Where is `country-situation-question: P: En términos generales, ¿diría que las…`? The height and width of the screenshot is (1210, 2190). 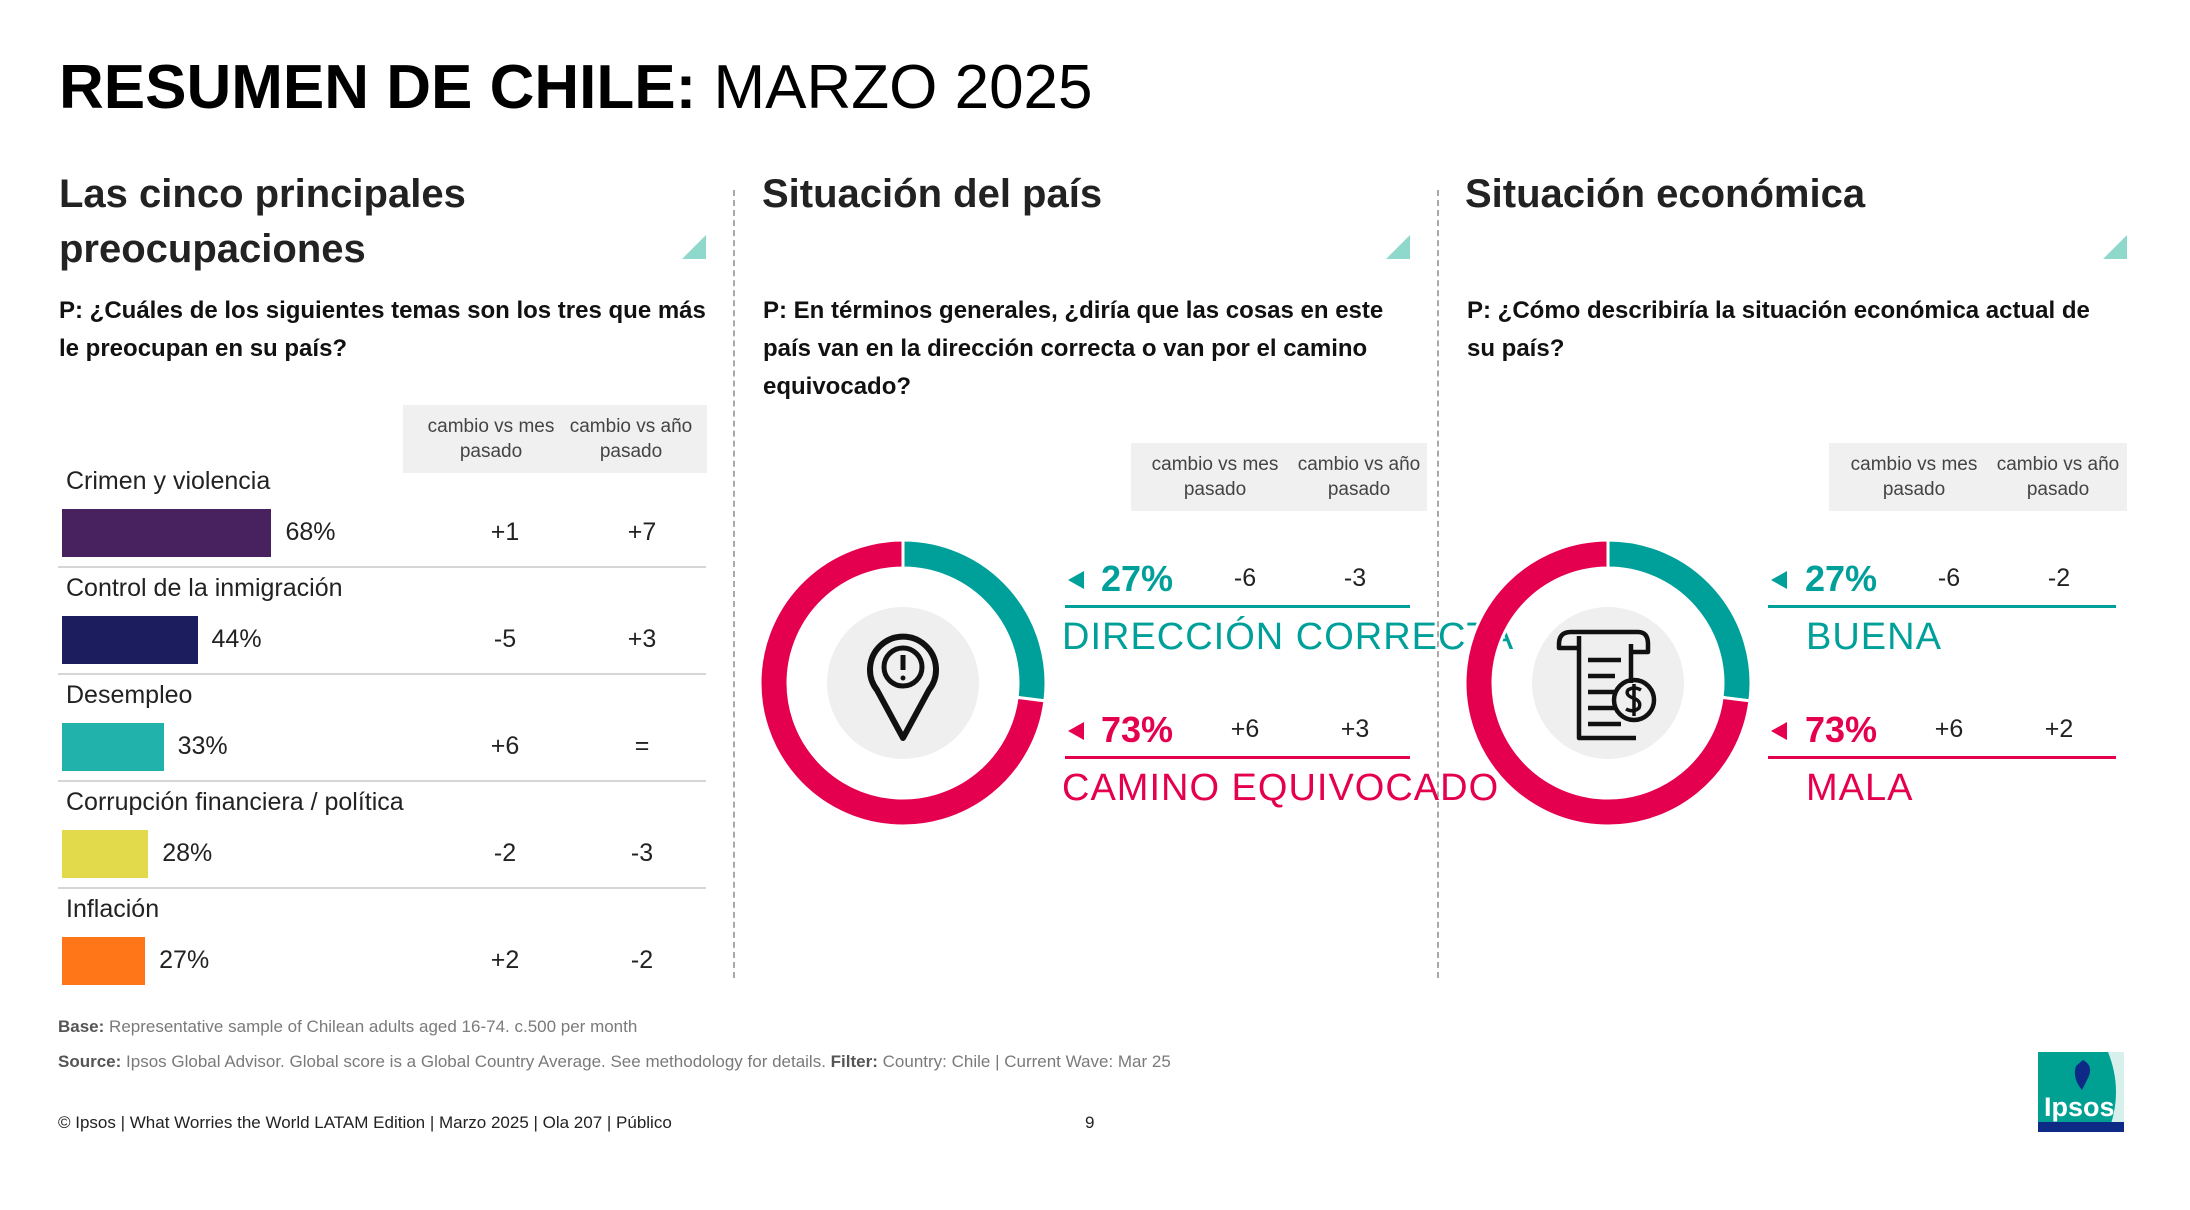
country-situation-question: P: En términos generales, ¿diría que las… is located at coordinates (1073, 348).